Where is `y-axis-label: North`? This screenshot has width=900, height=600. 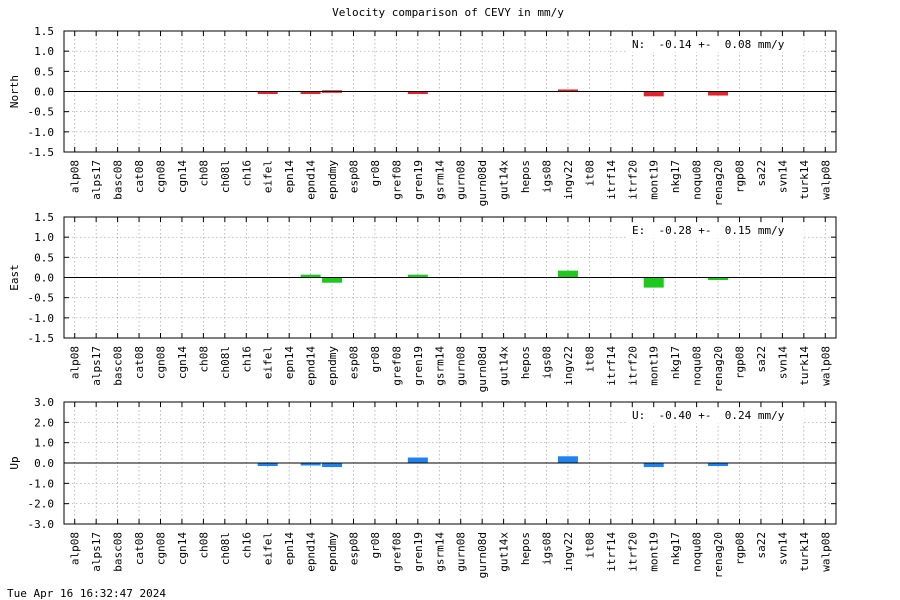 y-axis-label: North is located at coordinates (14, 91).